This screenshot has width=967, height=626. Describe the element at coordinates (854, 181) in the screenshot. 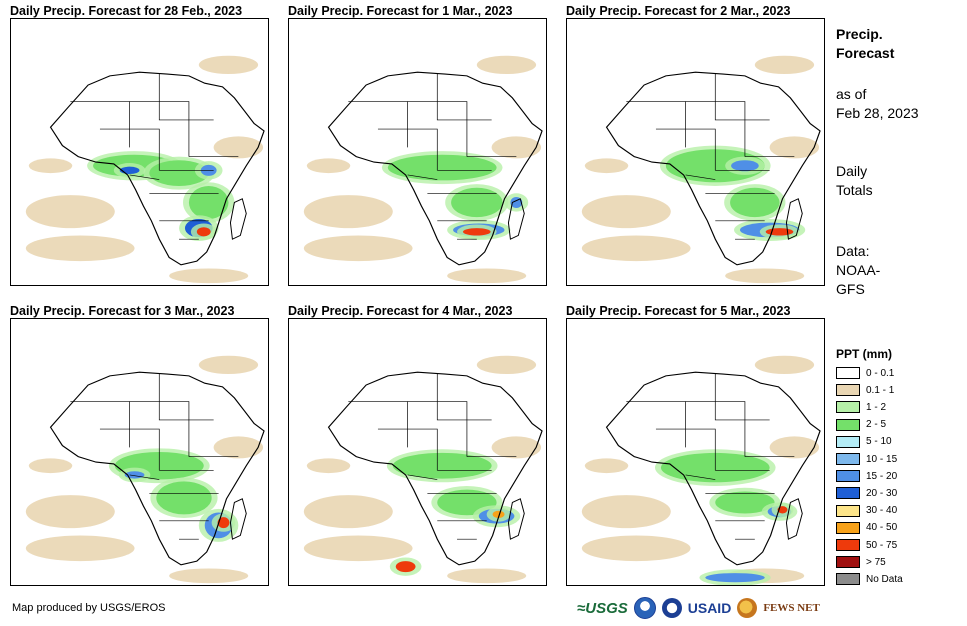

I see `daily-totals-note: Daily Totals` at that location.